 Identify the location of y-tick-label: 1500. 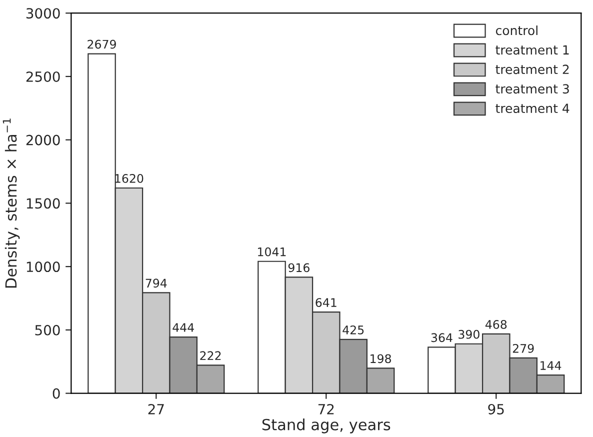
(43, 203).